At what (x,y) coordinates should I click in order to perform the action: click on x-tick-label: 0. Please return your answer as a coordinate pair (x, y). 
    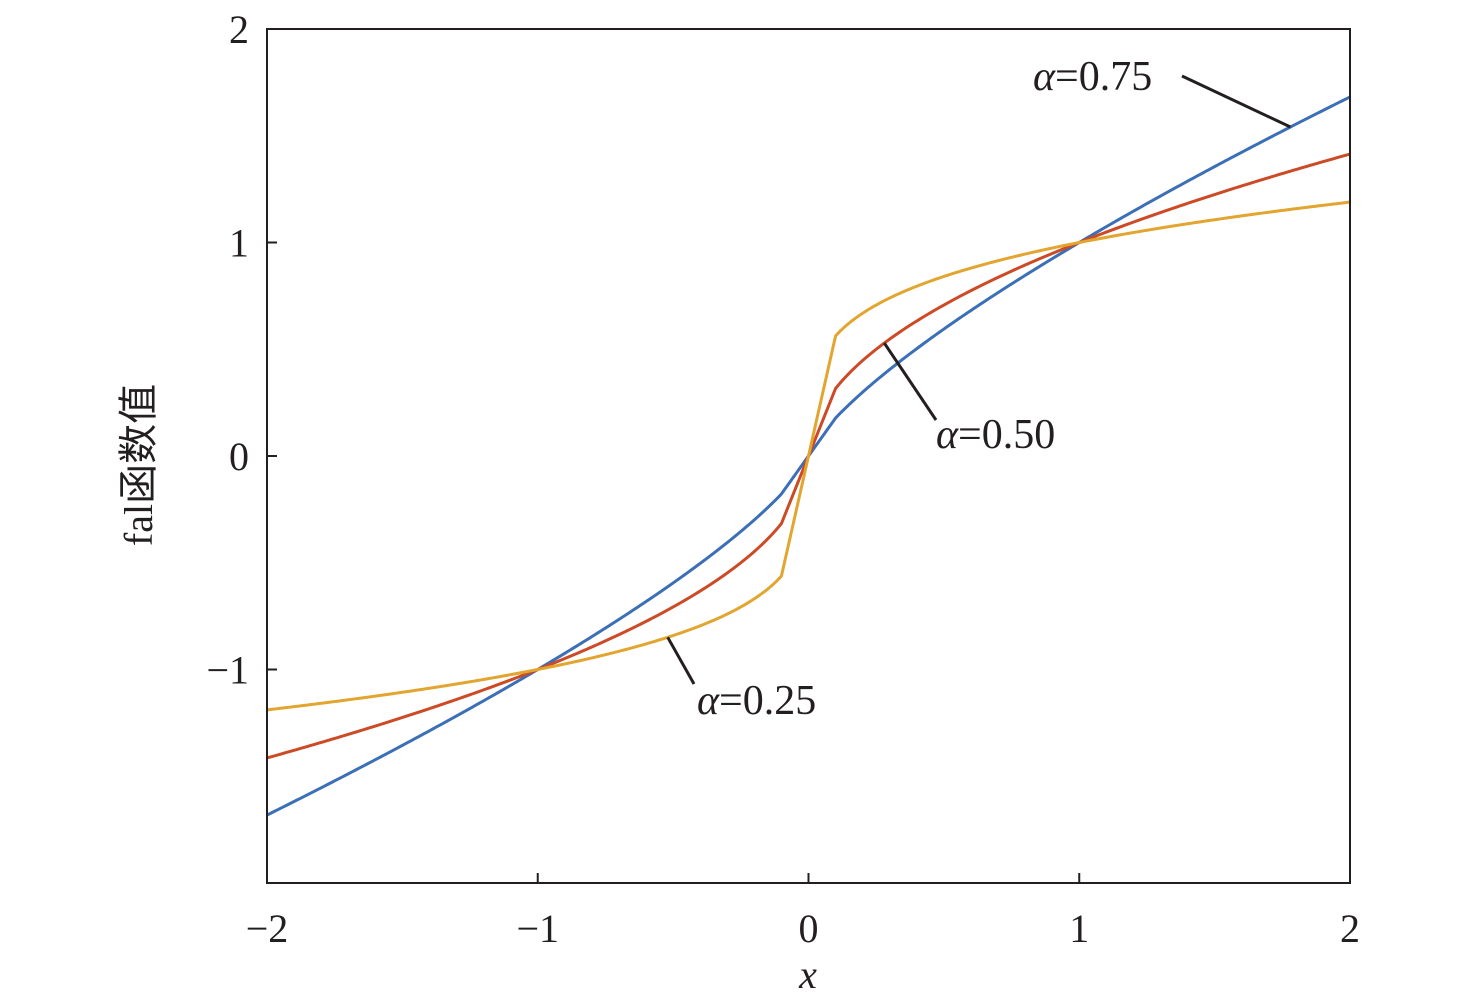
    Looking at the image, I should click on (809, 928).